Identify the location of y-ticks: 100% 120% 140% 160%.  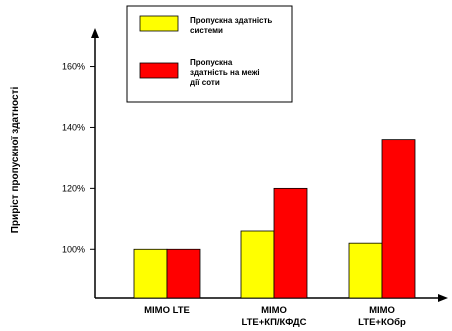
(78, 158).